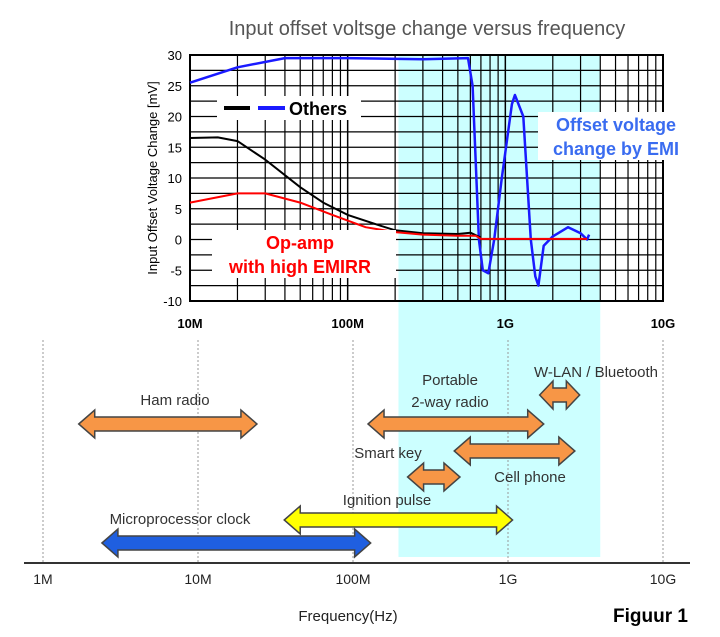 The image size is (720, 637). I want to click on y-tick-label: 25, so click(175, 86).